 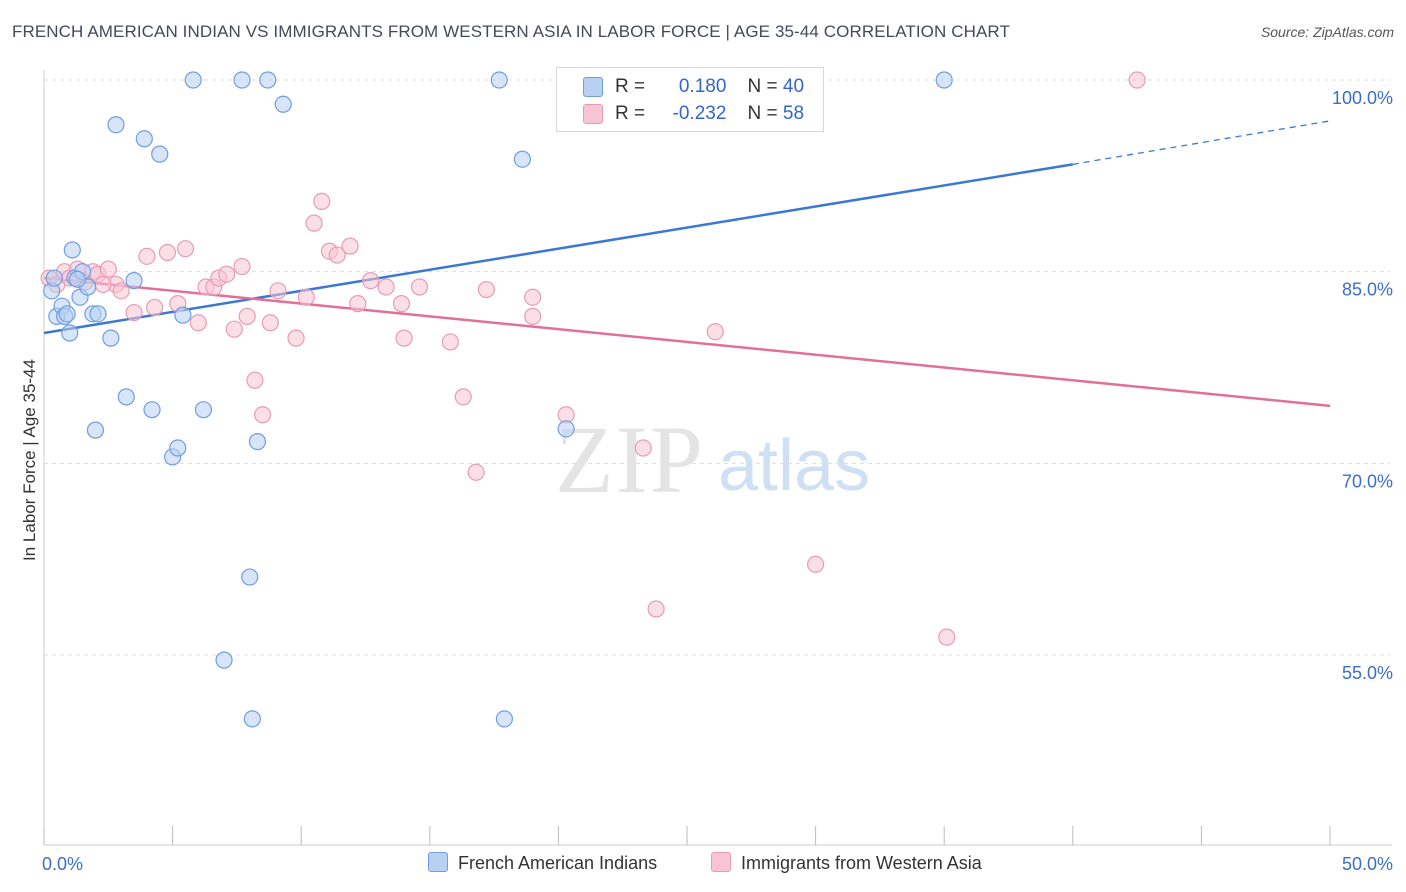 What do you see at coordinates (593, 87) in the screenshot?
I see `legend-swatch-blue` at bounding box center [593, 87].